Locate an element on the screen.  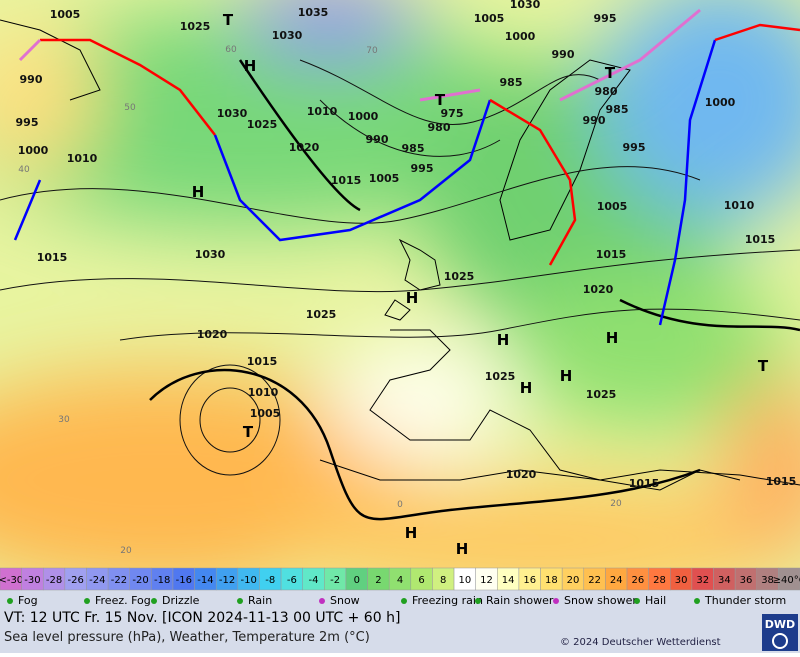
temperature-label: 60 is located at coordinates (231, 50).